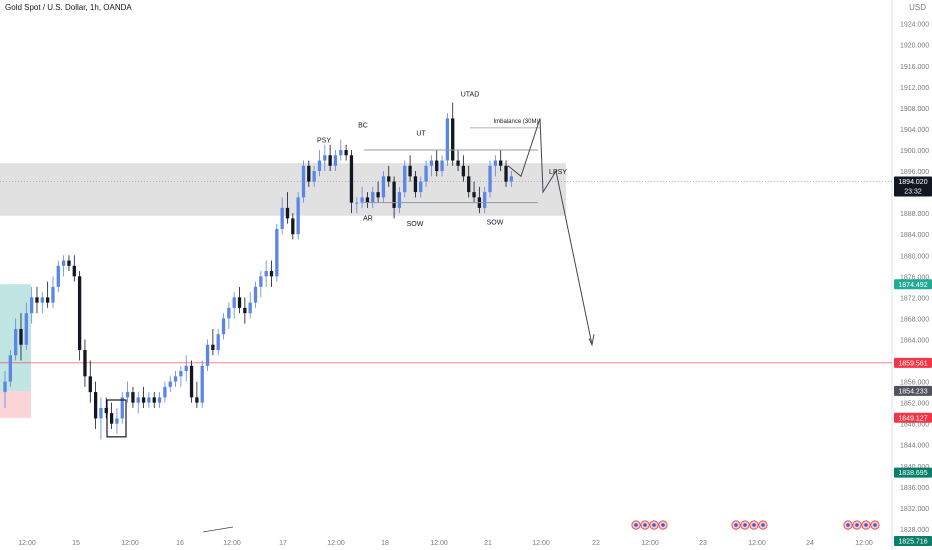 The width and height of the screenshot is (932, 550). Describe the element at coordinates (917, 7) in the screenshot. I see `currency-label: USD` at that location.